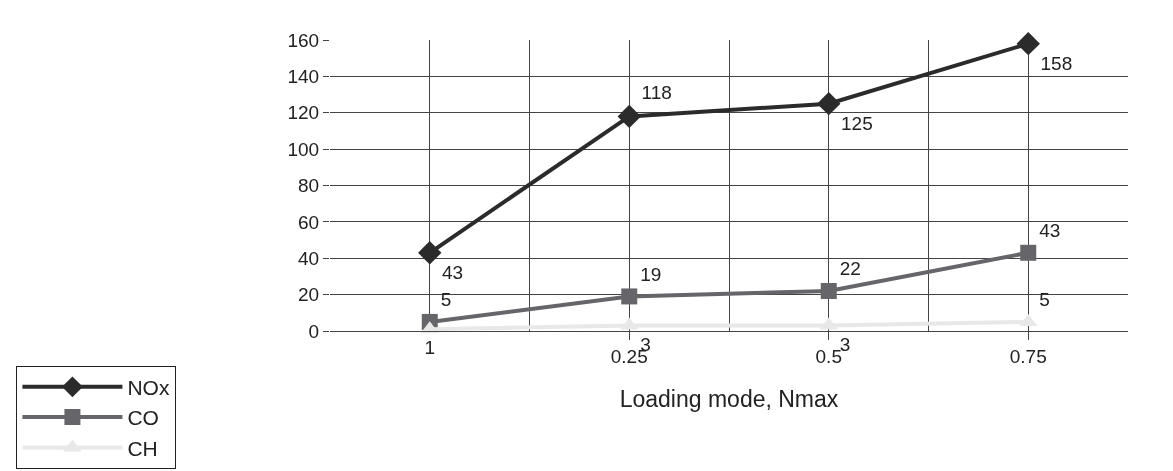 This screenshot has width=1173, height=471. I want to click on legend-label: NOx, so click(148, 387).